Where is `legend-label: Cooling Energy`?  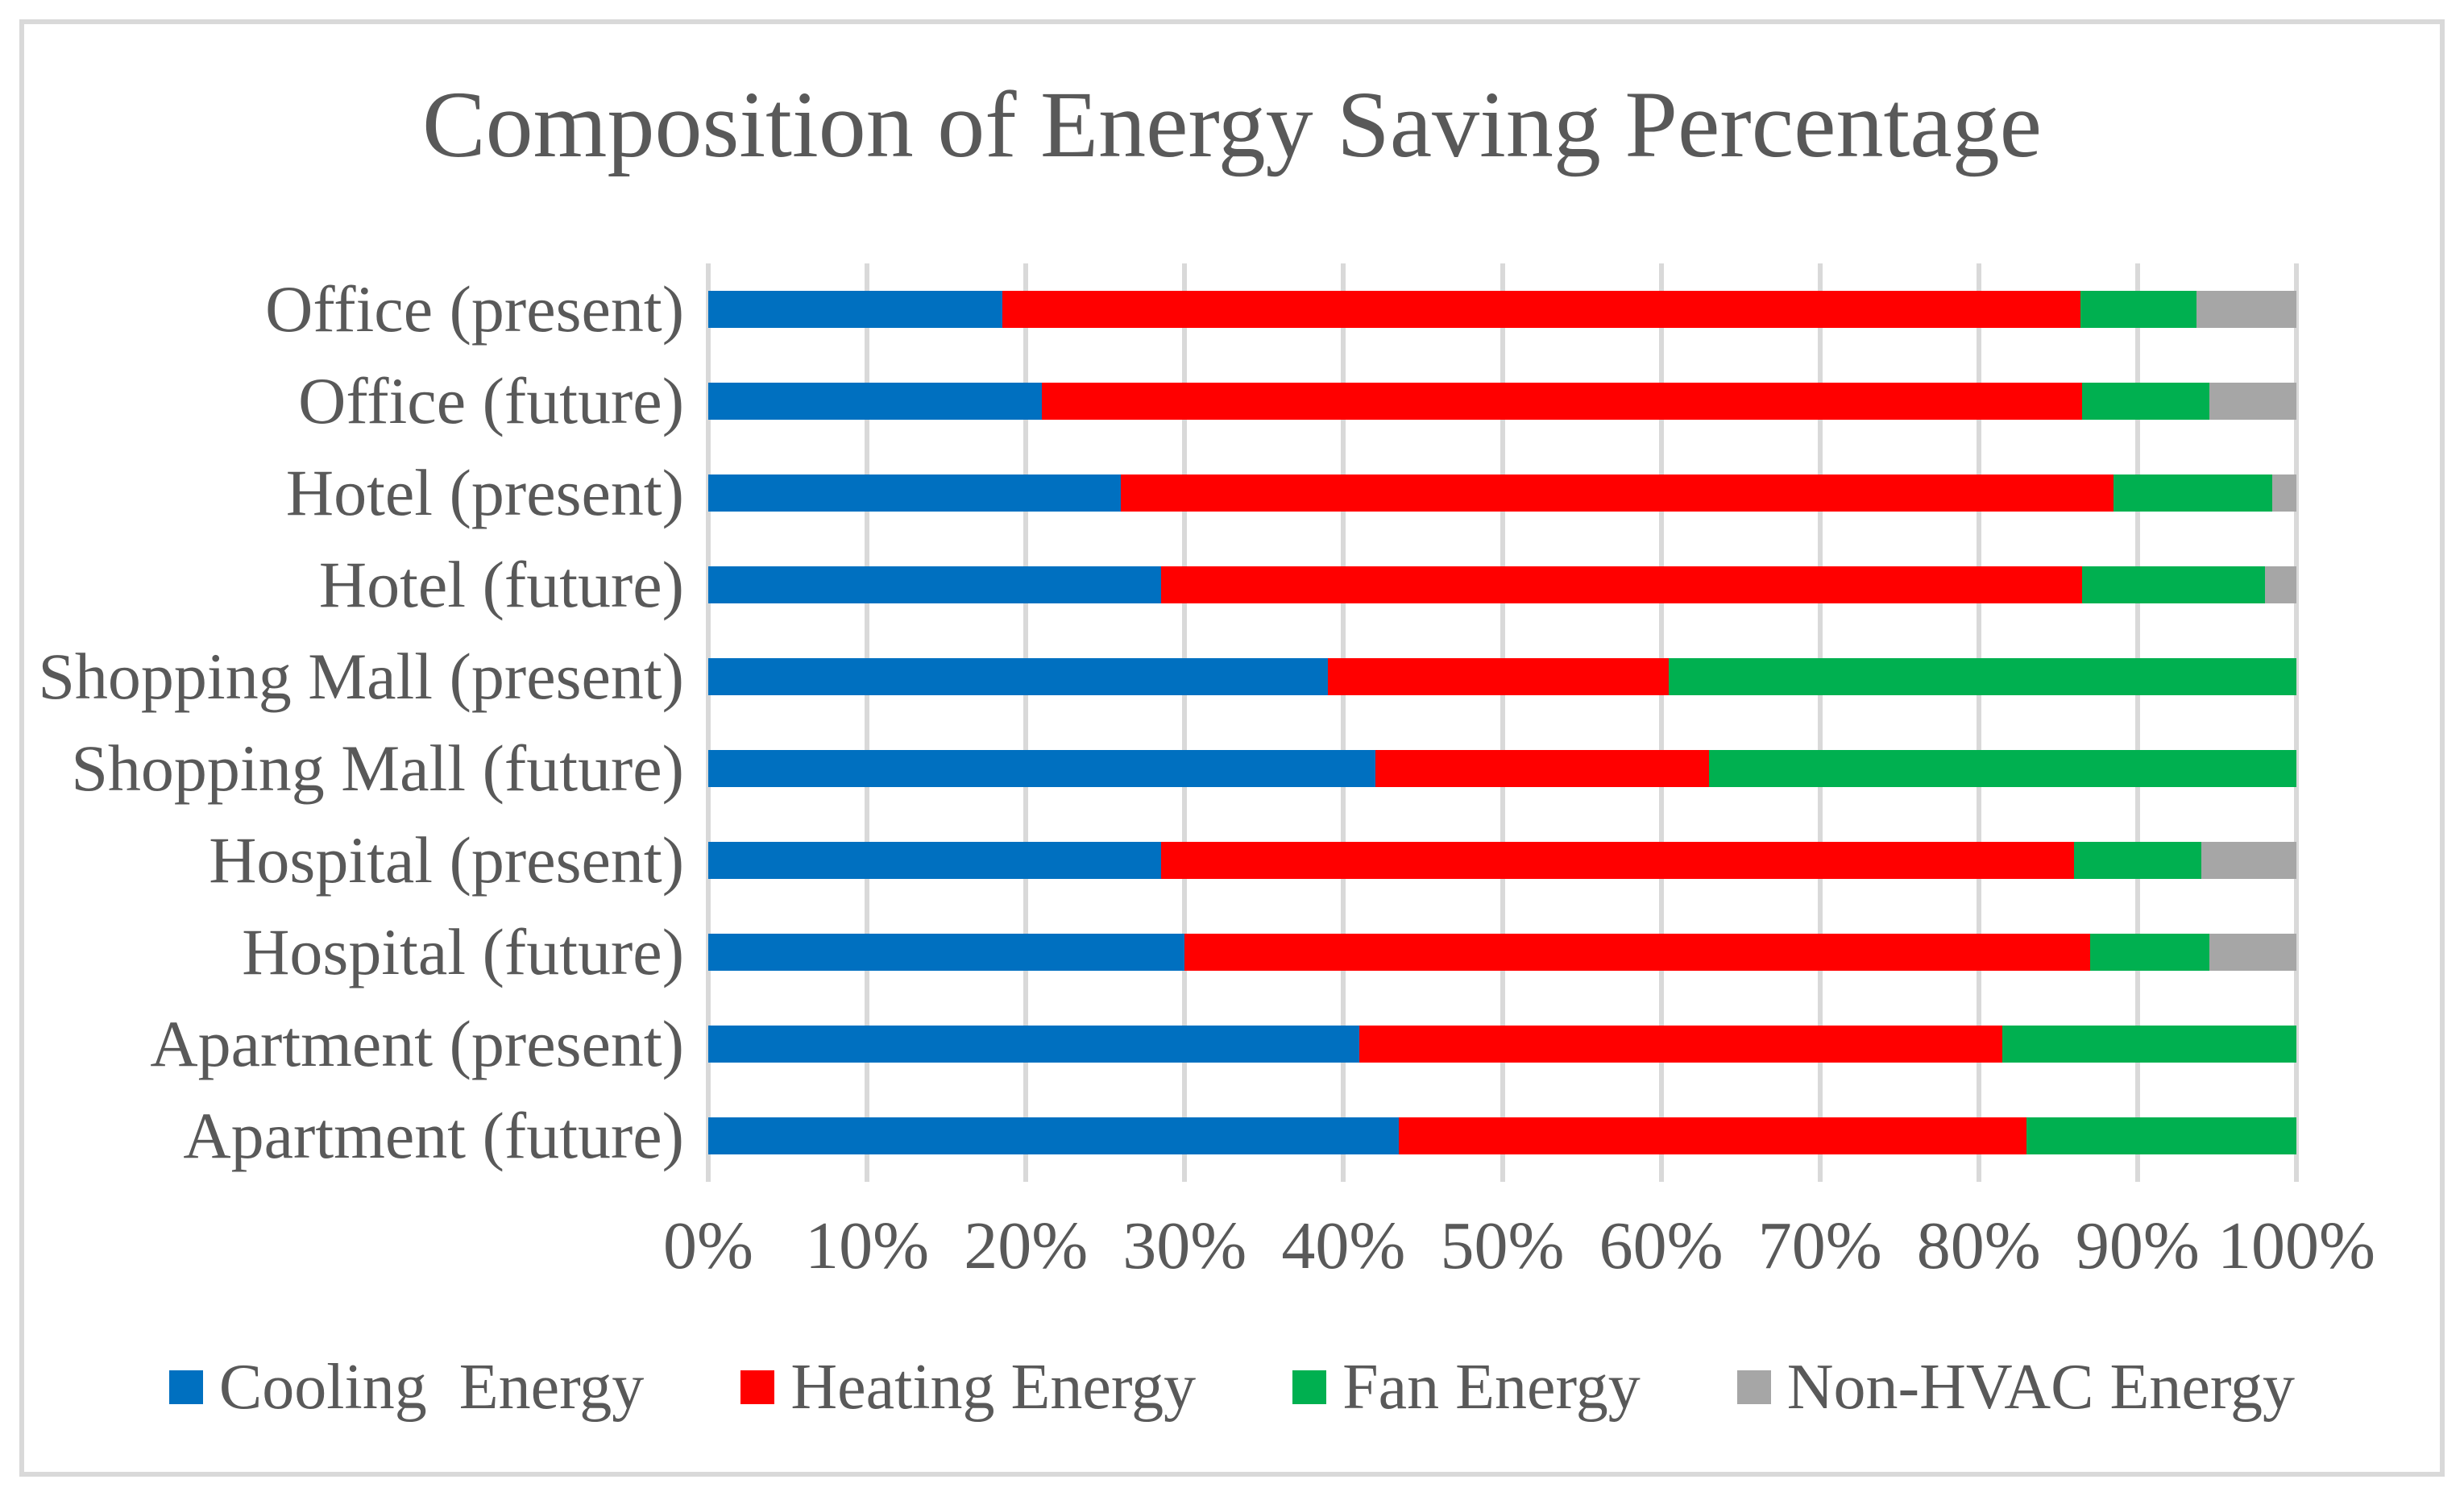
legend-label: Cooling Energy is located at coordinates (431, 1387).